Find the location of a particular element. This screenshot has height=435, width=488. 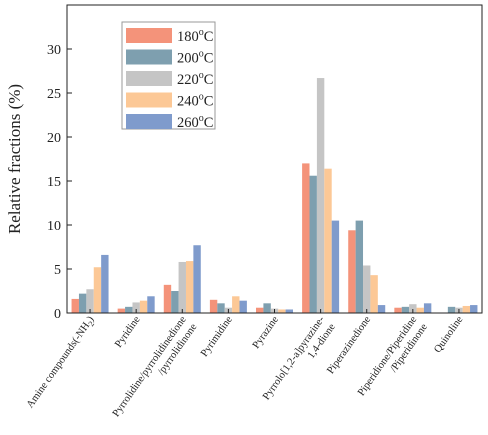

x-tick-label: Piperazinedione is located at coordinates (349, 345).